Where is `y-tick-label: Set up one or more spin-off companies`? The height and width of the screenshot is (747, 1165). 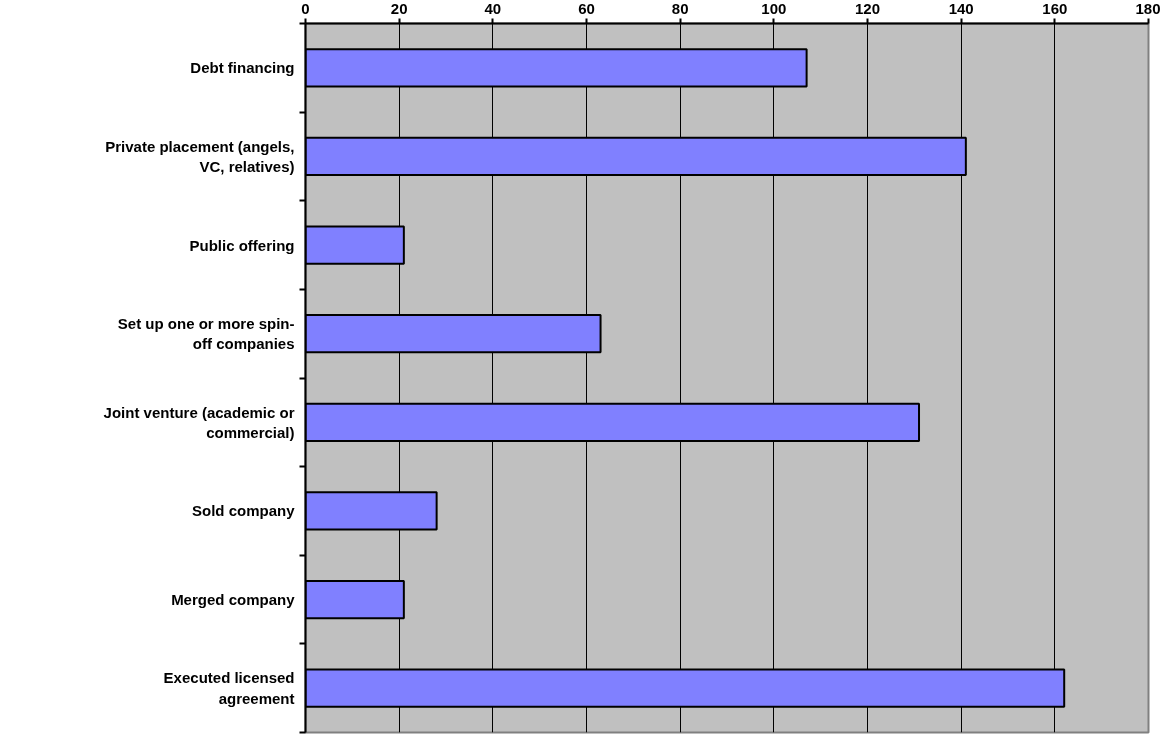
y-tick-label: Set up one or more spin-off companies is located at coordinates (206, 333).